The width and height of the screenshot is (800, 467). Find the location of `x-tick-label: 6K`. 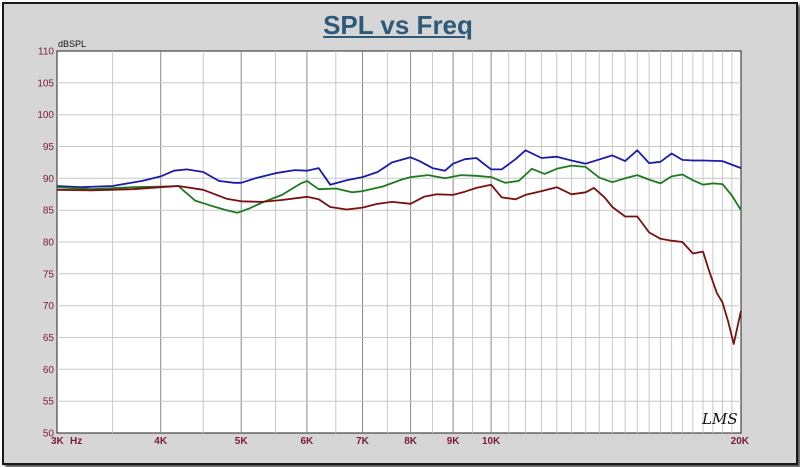

x-tick-label: 6K is located at coordinates (308, 441).